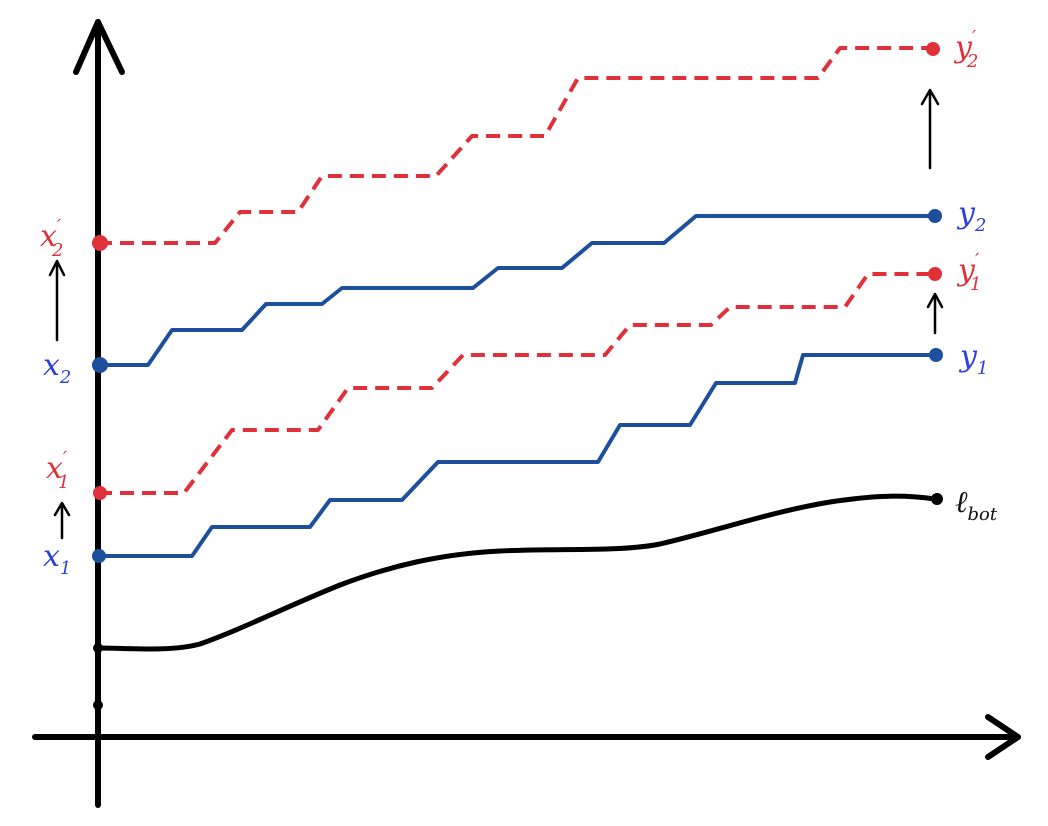 The image size is (1048, 826). I want to click on blue-path-x2-y2, so click(516, 290).